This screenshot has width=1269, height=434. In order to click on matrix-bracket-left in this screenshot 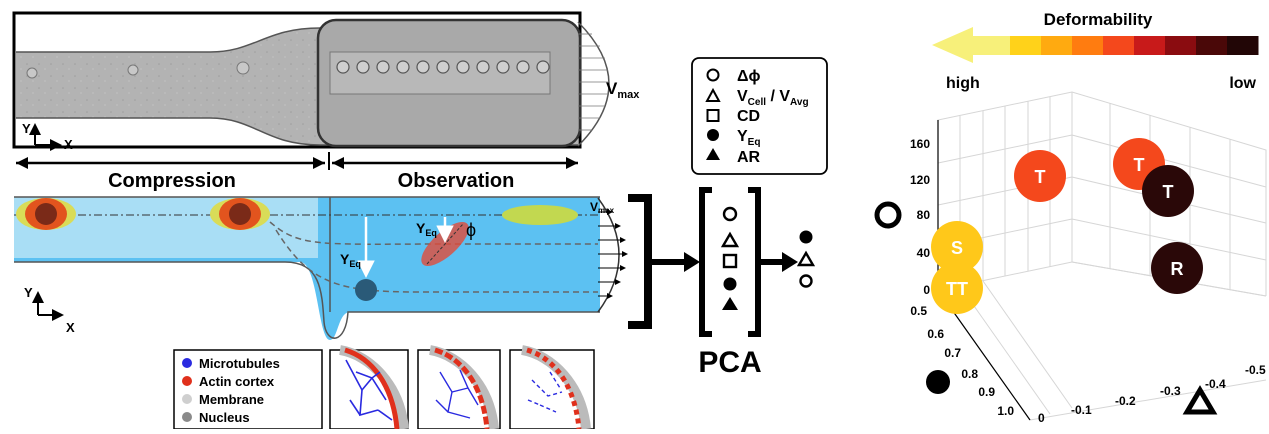, I will do `click(705, 262)`.